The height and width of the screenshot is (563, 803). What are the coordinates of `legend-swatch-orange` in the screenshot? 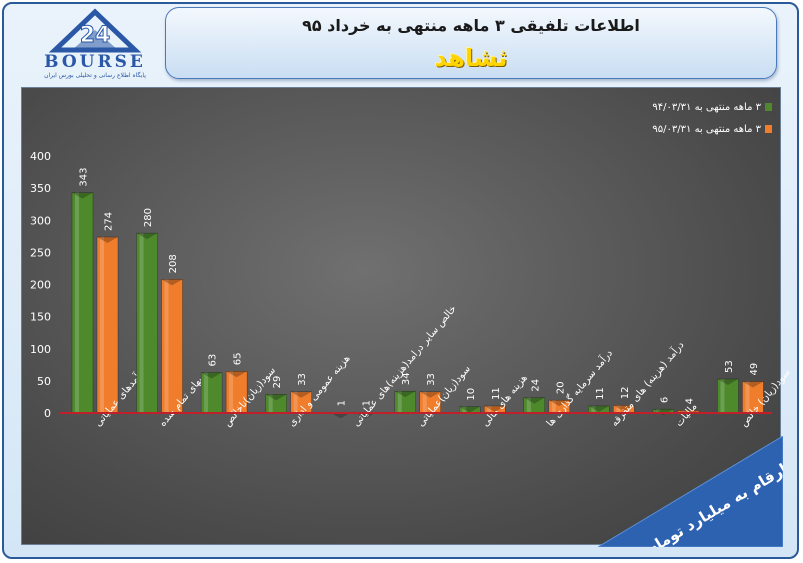 It's located at (768, 129).